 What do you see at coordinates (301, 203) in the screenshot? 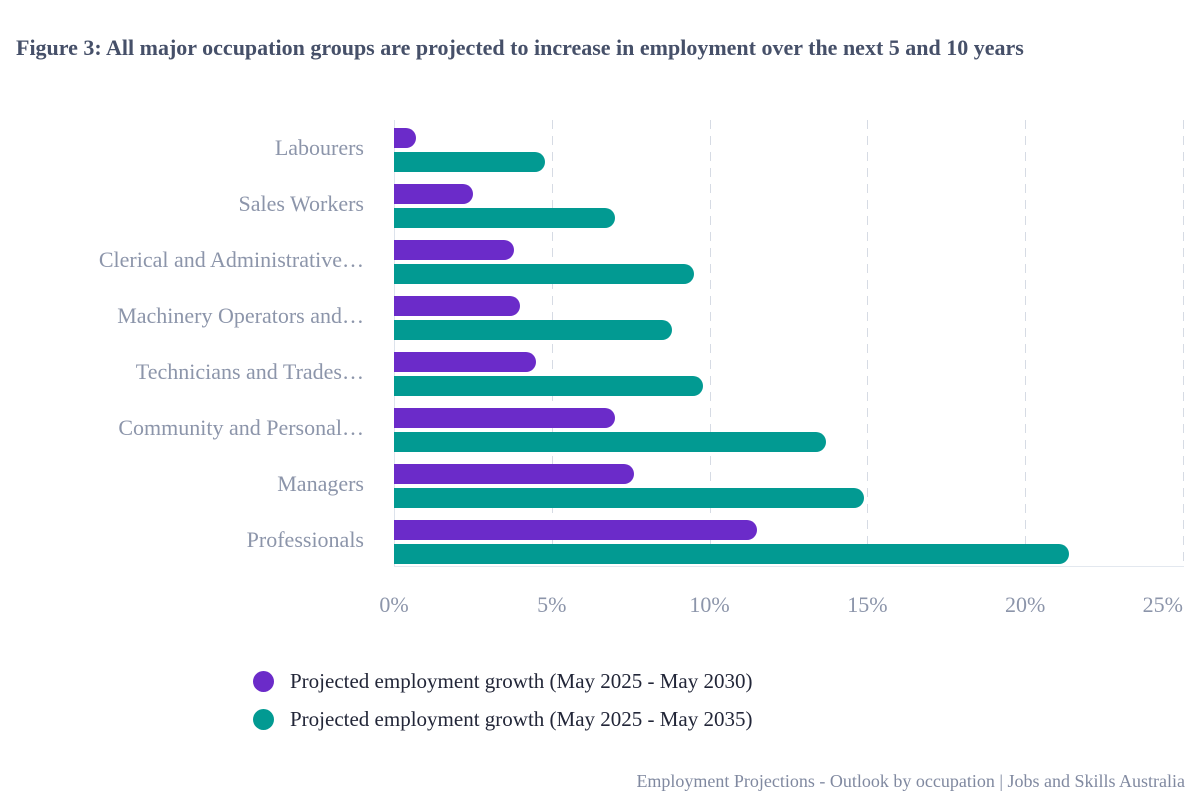
I see `y-axis-label: Sales Workers` at bounding box center [301, 203].